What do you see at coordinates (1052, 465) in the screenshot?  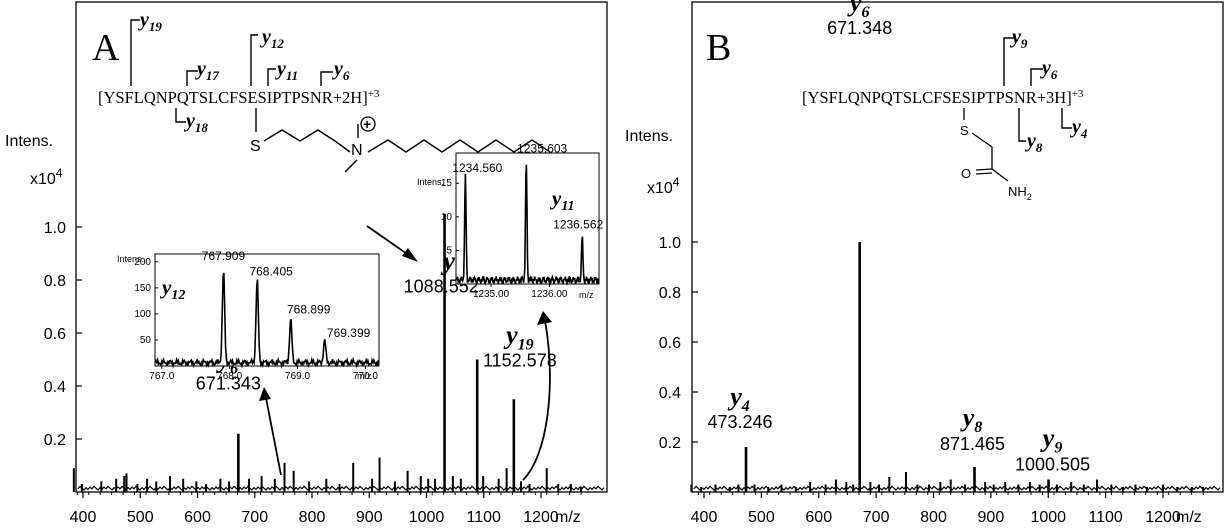 I see `b-peak-y9-mz-label: 1000.505` at bounding box center [1052, 465].